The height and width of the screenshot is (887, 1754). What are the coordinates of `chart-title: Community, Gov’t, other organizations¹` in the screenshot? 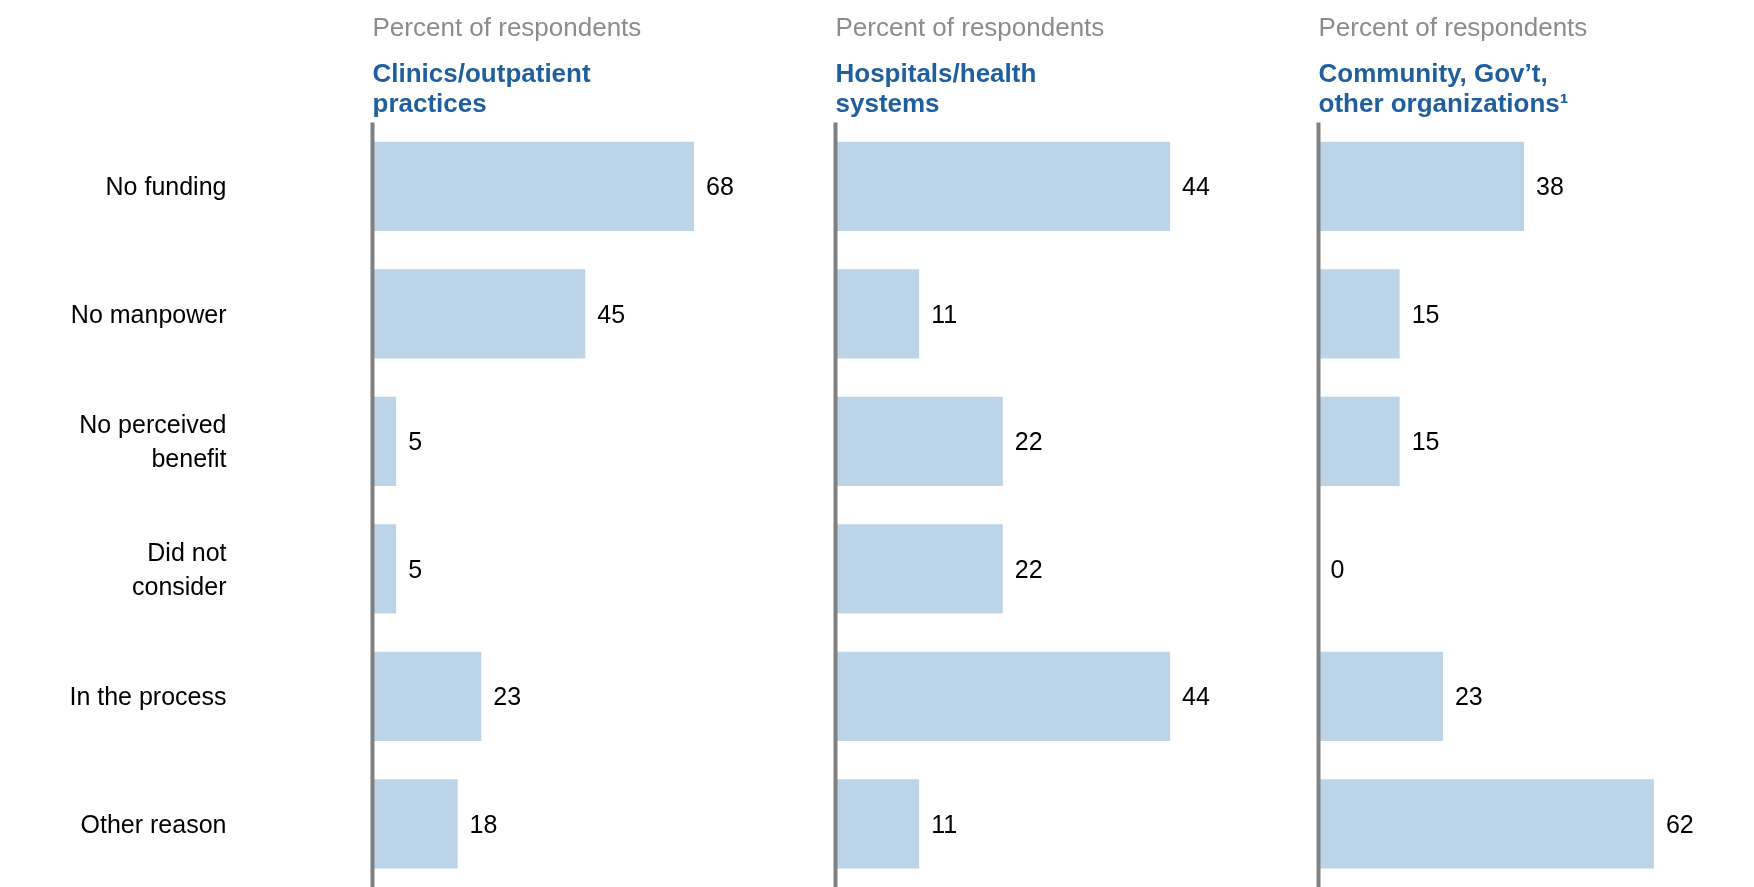 It's located at (1443, 87).